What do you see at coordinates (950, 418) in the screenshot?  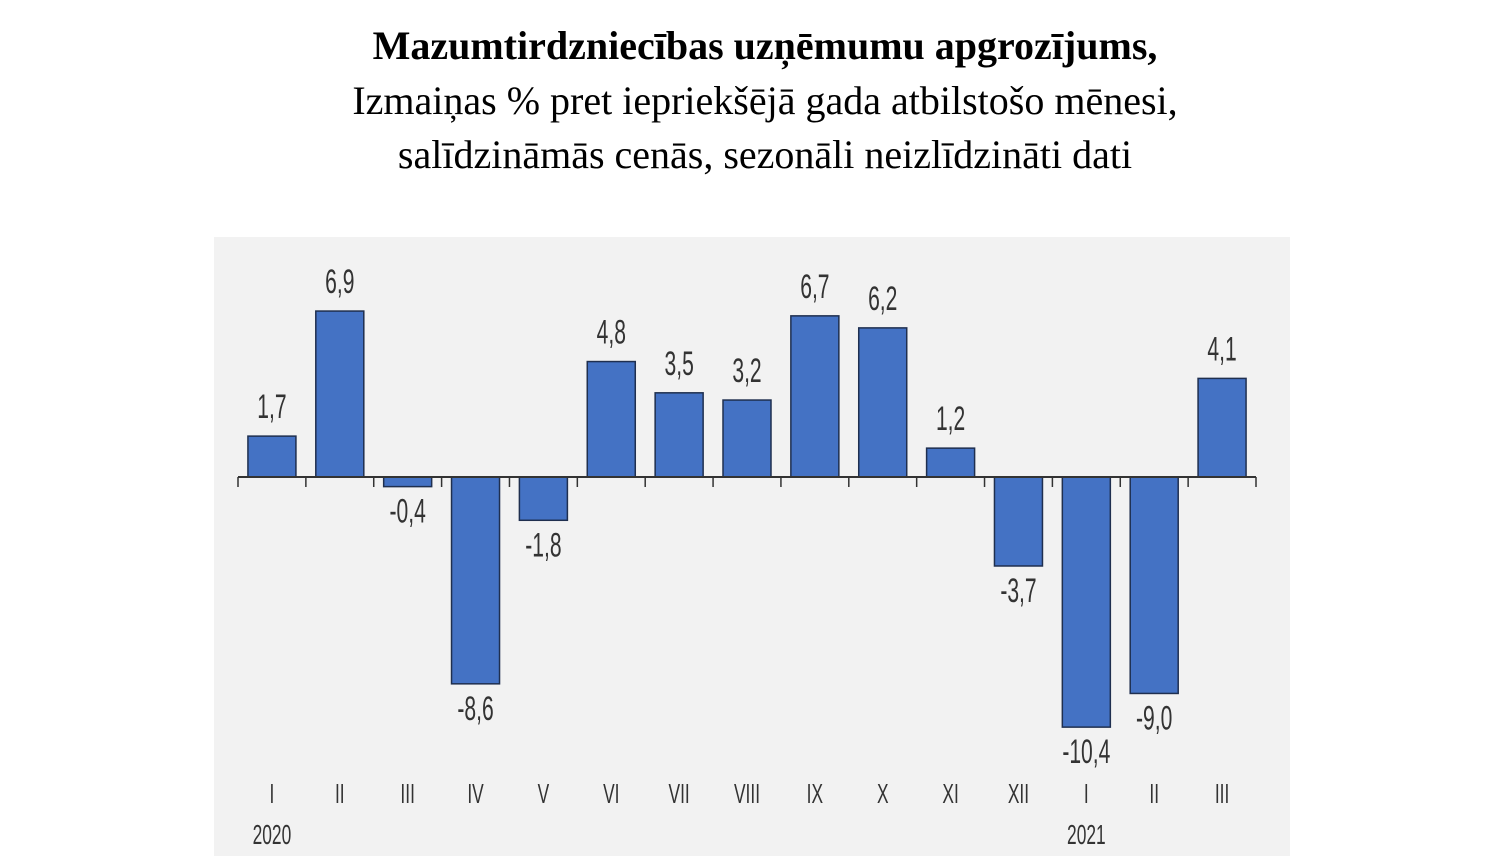 I see `data-label: 1,2` at bounding box center [950, 418].